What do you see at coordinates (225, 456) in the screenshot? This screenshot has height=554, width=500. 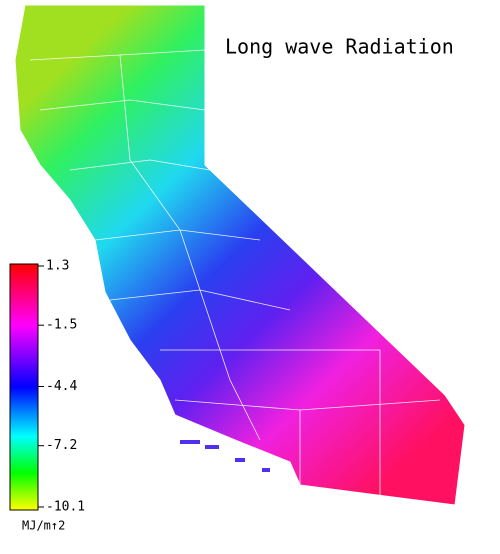 I see `islands` at bounding box center [225, 456].